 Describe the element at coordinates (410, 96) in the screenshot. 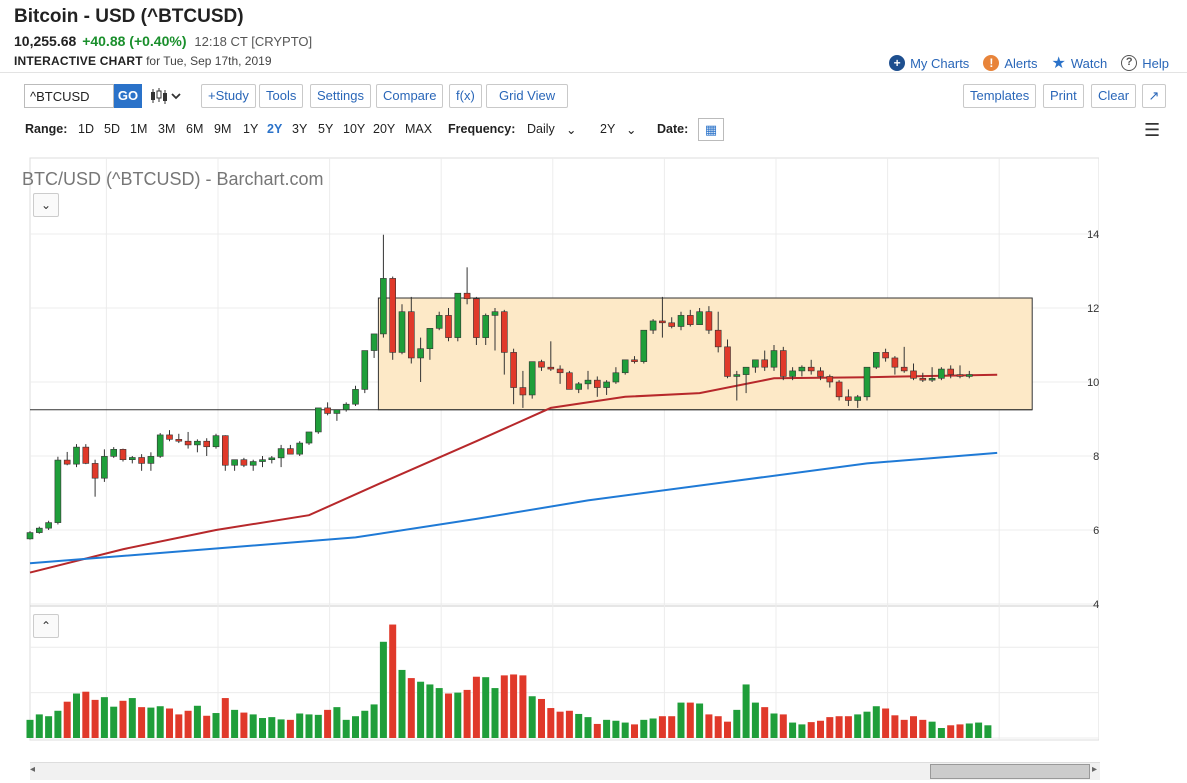

I see `compare-button: Compare` at that location.